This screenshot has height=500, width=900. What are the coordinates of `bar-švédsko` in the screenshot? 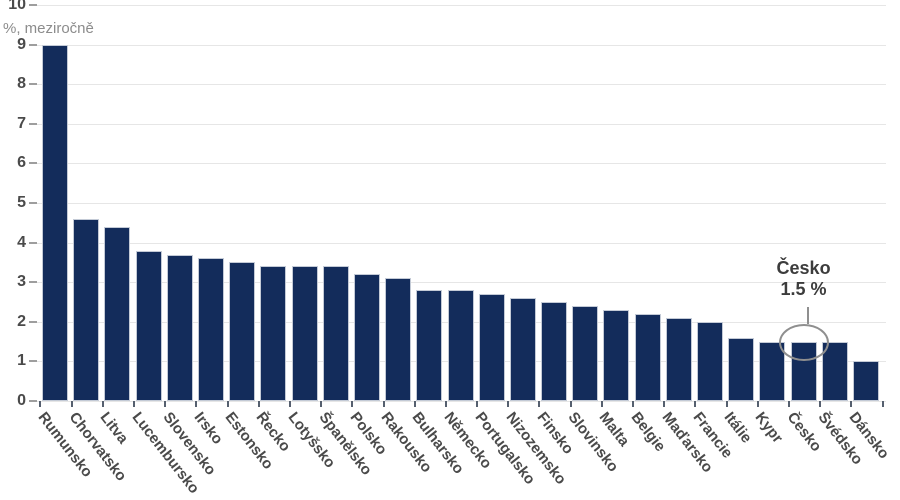 It's located at (834, 371).